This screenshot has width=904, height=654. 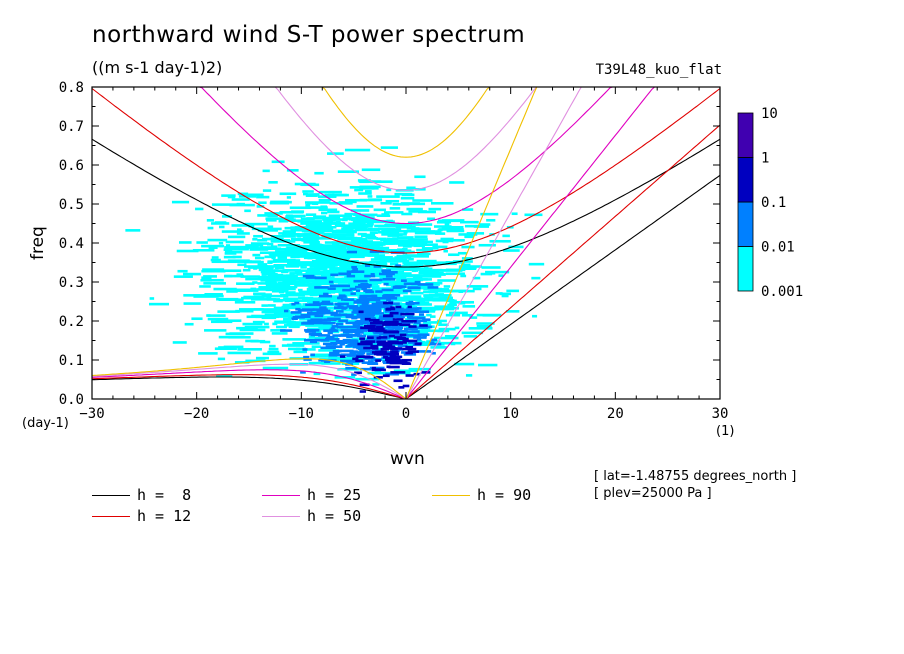 What do you see at coordinates (475, 243) in the screenshot?
I see `kelvin-wave-curve` at bounding box center [475, 243].